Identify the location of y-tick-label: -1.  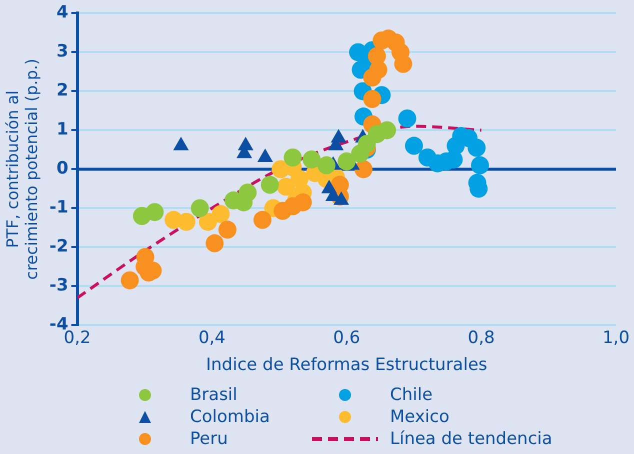
(58, 208).